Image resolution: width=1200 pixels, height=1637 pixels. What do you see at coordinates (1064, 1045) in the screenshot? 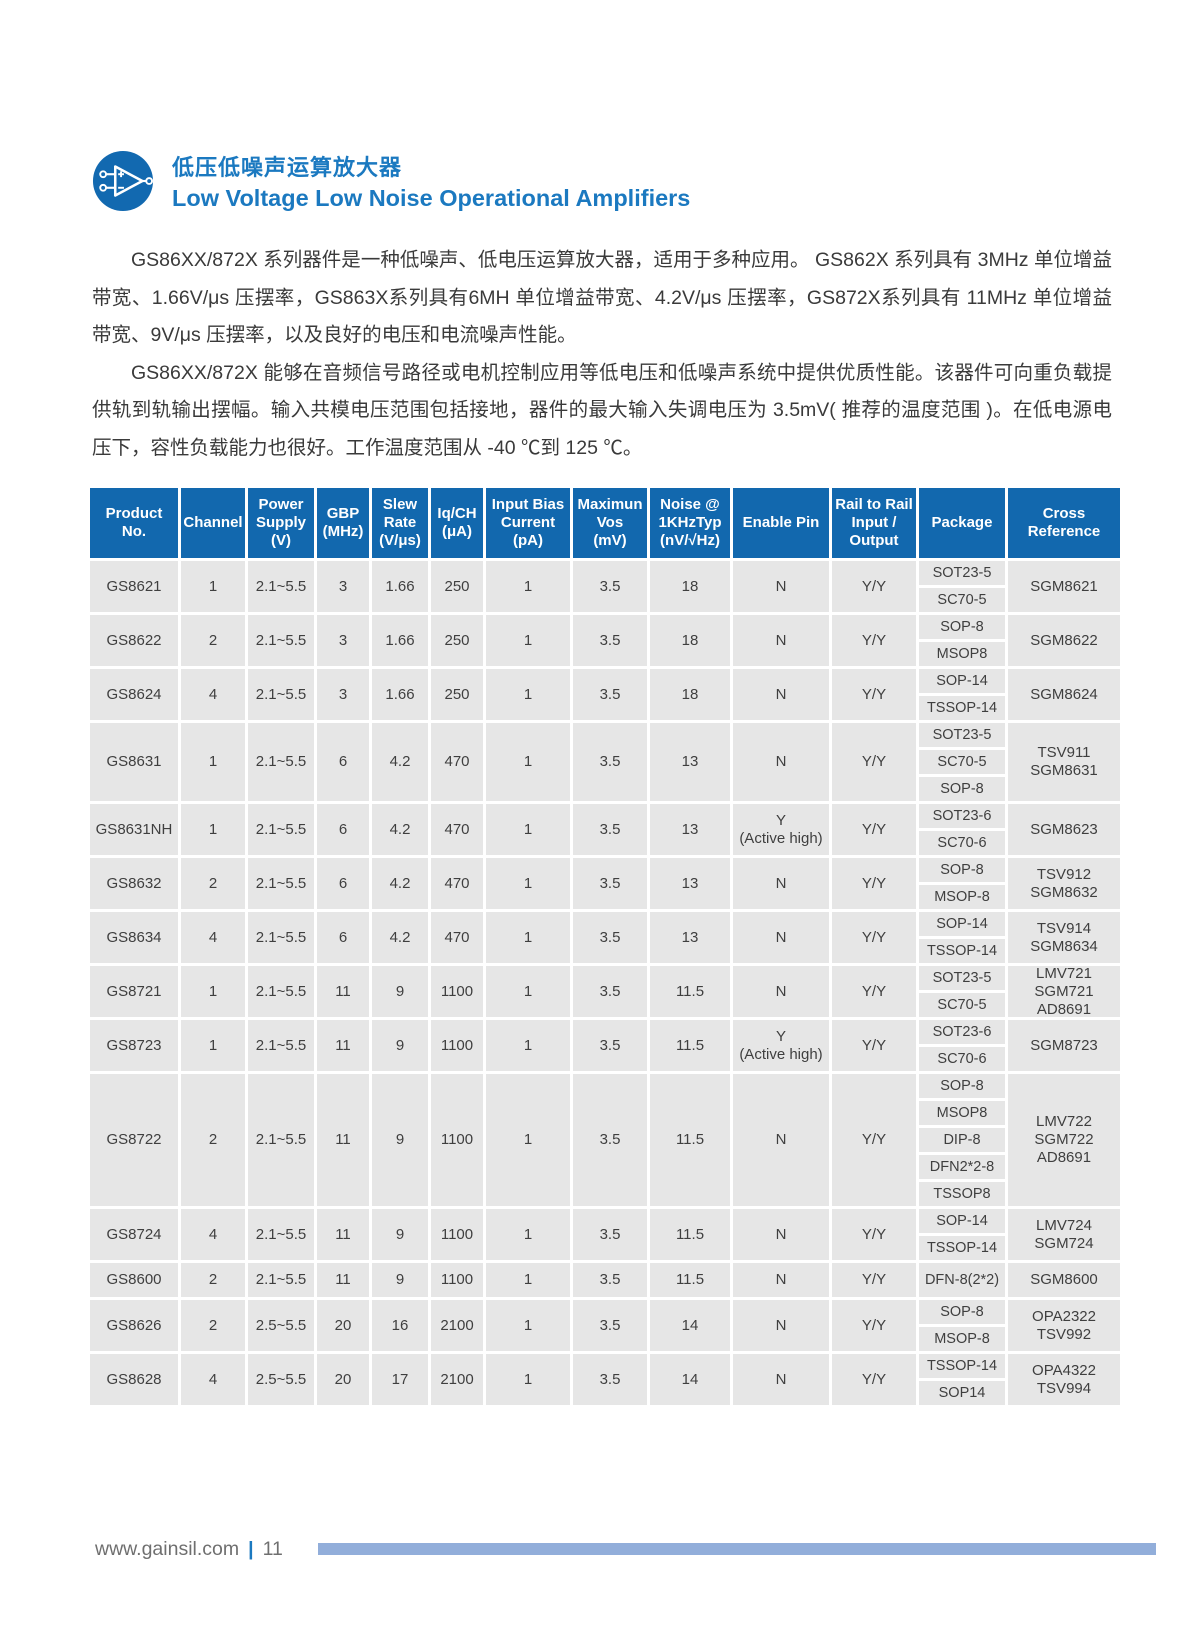
I see `cell-cross: SGM8723` at bounding box center [1064, 1045].